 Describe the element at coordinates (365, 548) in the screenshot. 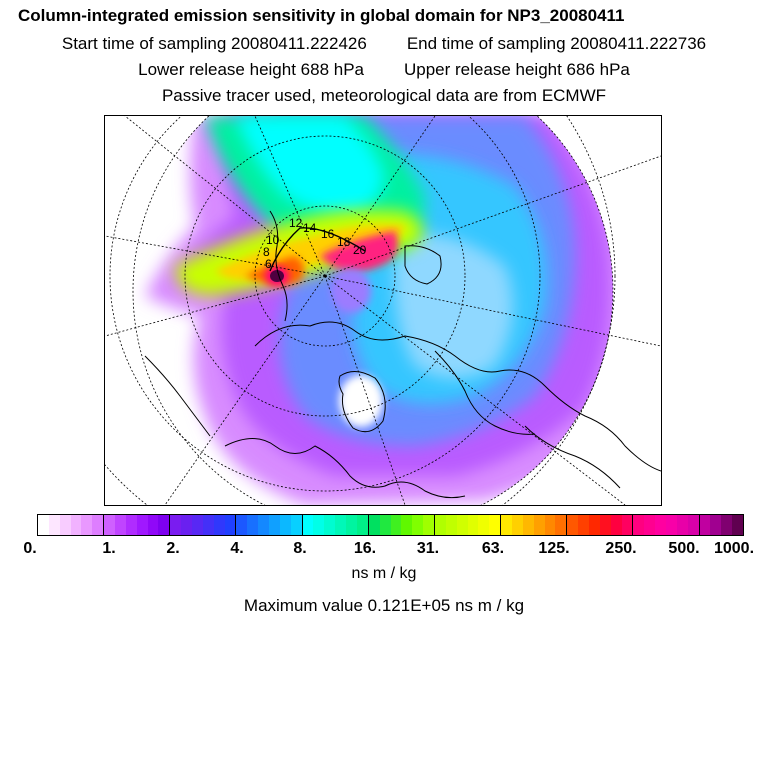

I see `colorbar-tick: 16.` at that location.